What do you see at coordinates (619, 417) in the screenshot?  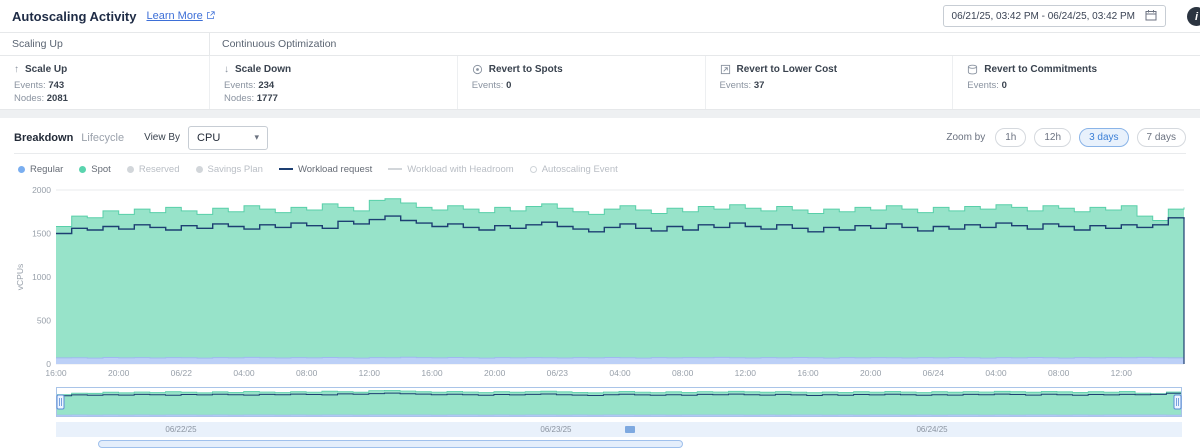 I see `chart-navigator: 06/22/25 06/23/25 06/24/25` at bounding box center [619, 417].